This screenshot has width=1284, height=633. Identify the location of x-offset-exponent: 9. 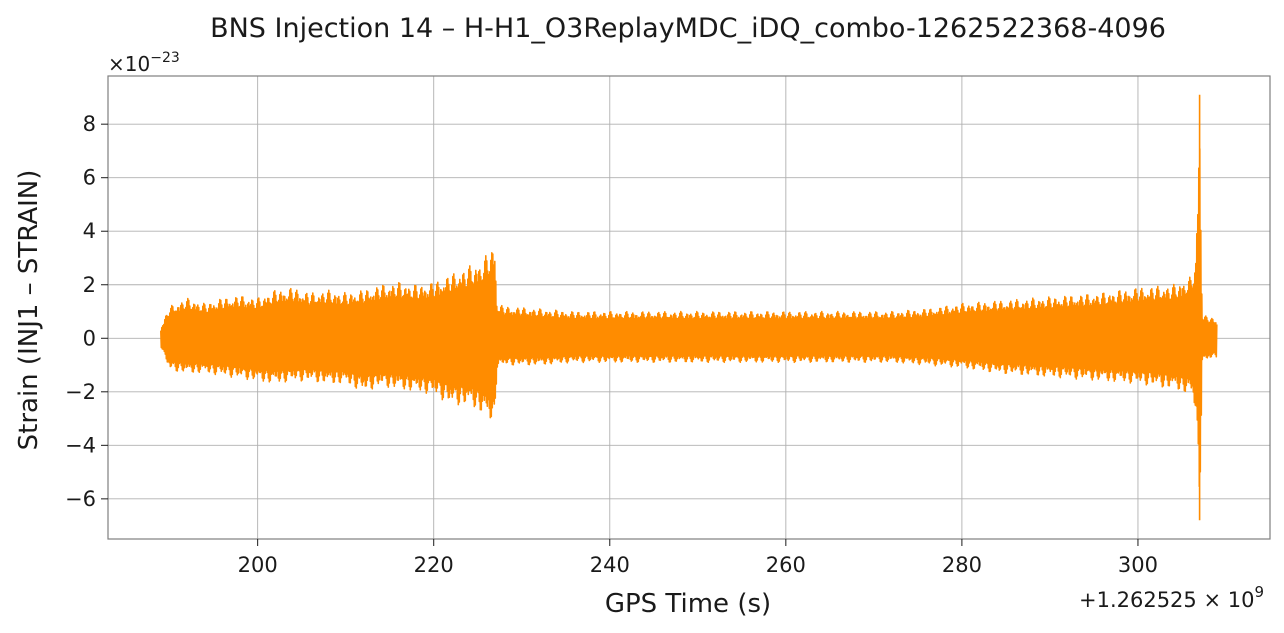
(1259, 592).